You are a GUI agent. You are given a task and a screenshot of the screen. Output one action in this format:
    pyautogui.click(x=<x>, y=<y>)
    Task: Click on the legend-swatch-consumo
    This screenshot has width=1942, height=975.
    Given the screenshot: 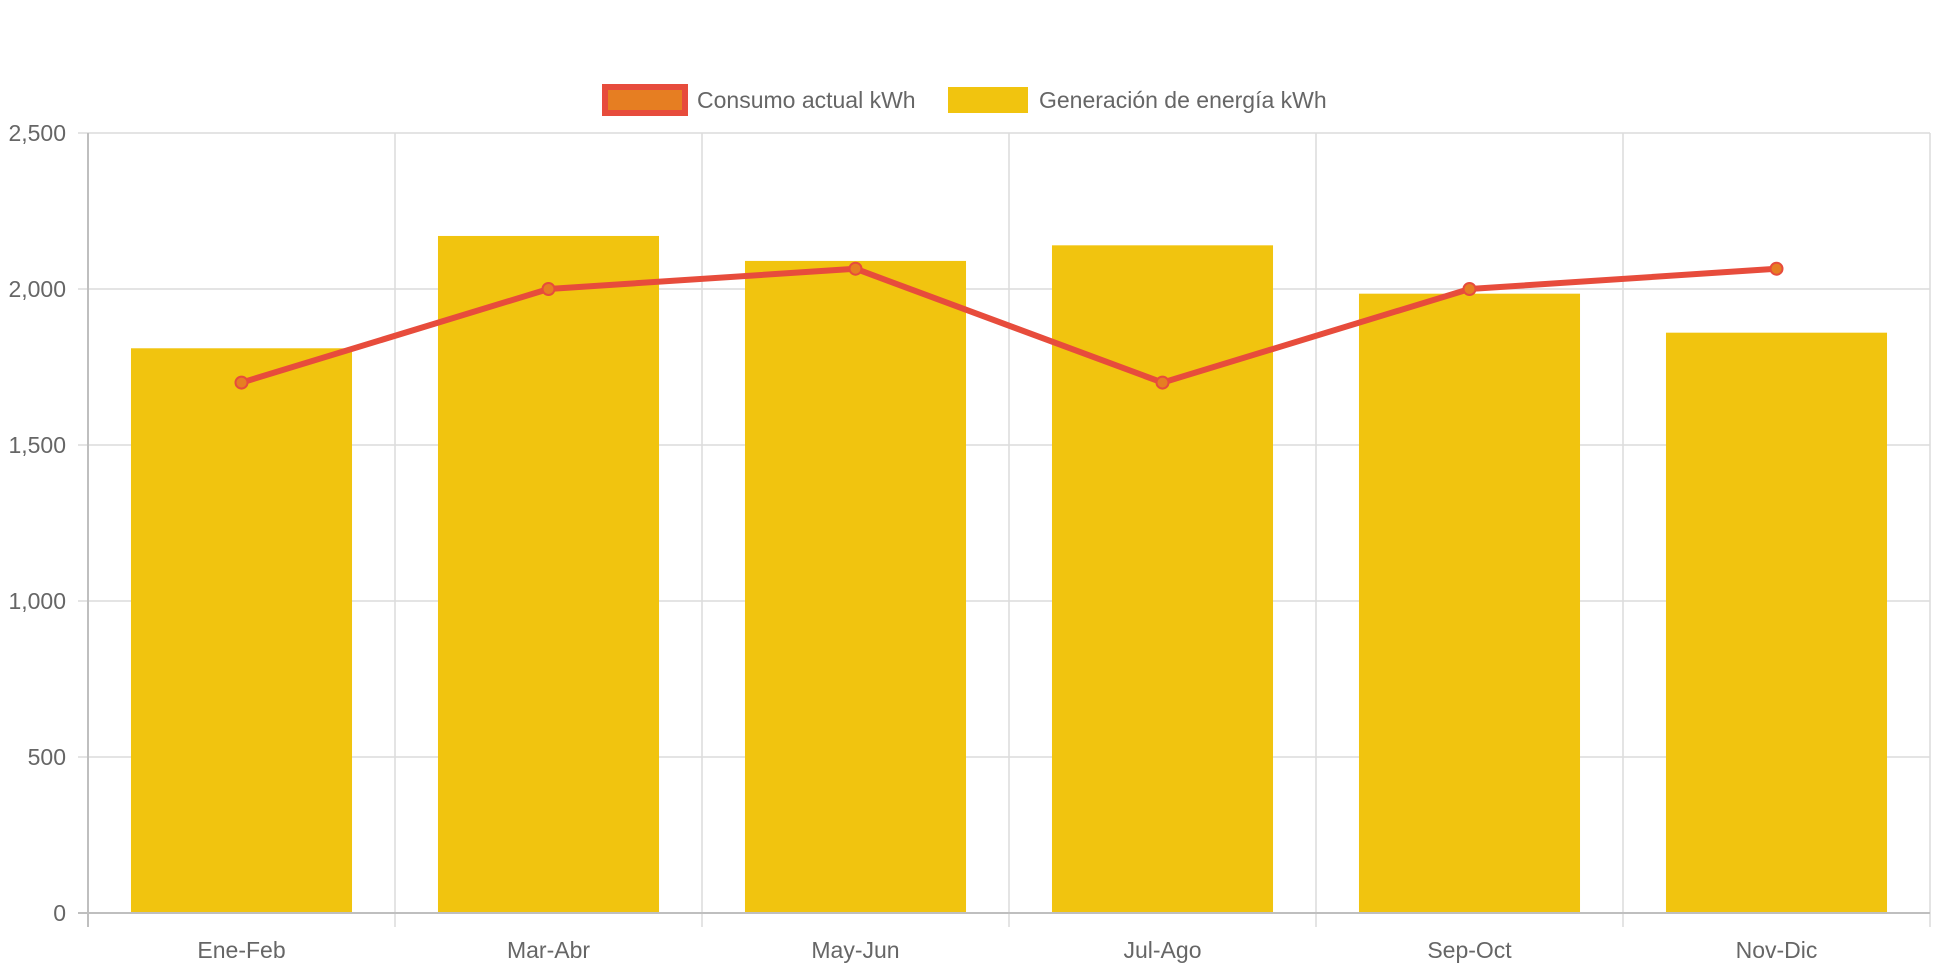 What is the action you would take?
    pyautogui.click(x=645, y=100)
    